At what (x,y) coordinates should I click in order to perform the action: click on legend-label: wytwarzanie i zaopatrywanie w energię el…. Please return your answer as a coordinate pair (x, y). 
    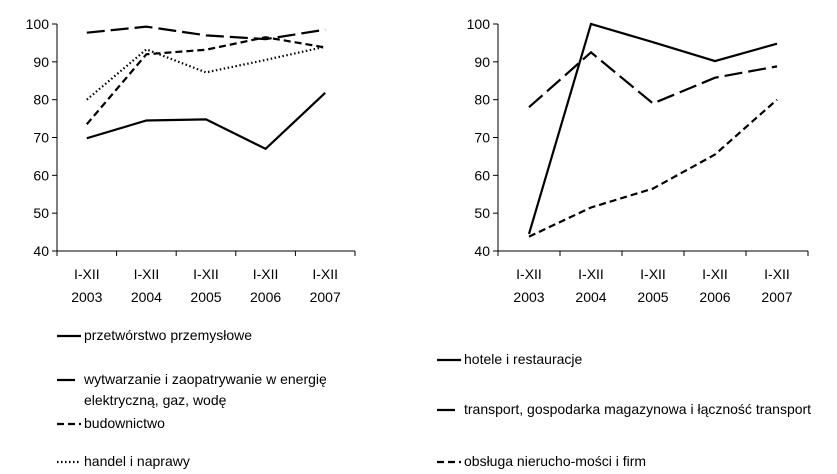
    Looking at the image, I should click on (205, 389).